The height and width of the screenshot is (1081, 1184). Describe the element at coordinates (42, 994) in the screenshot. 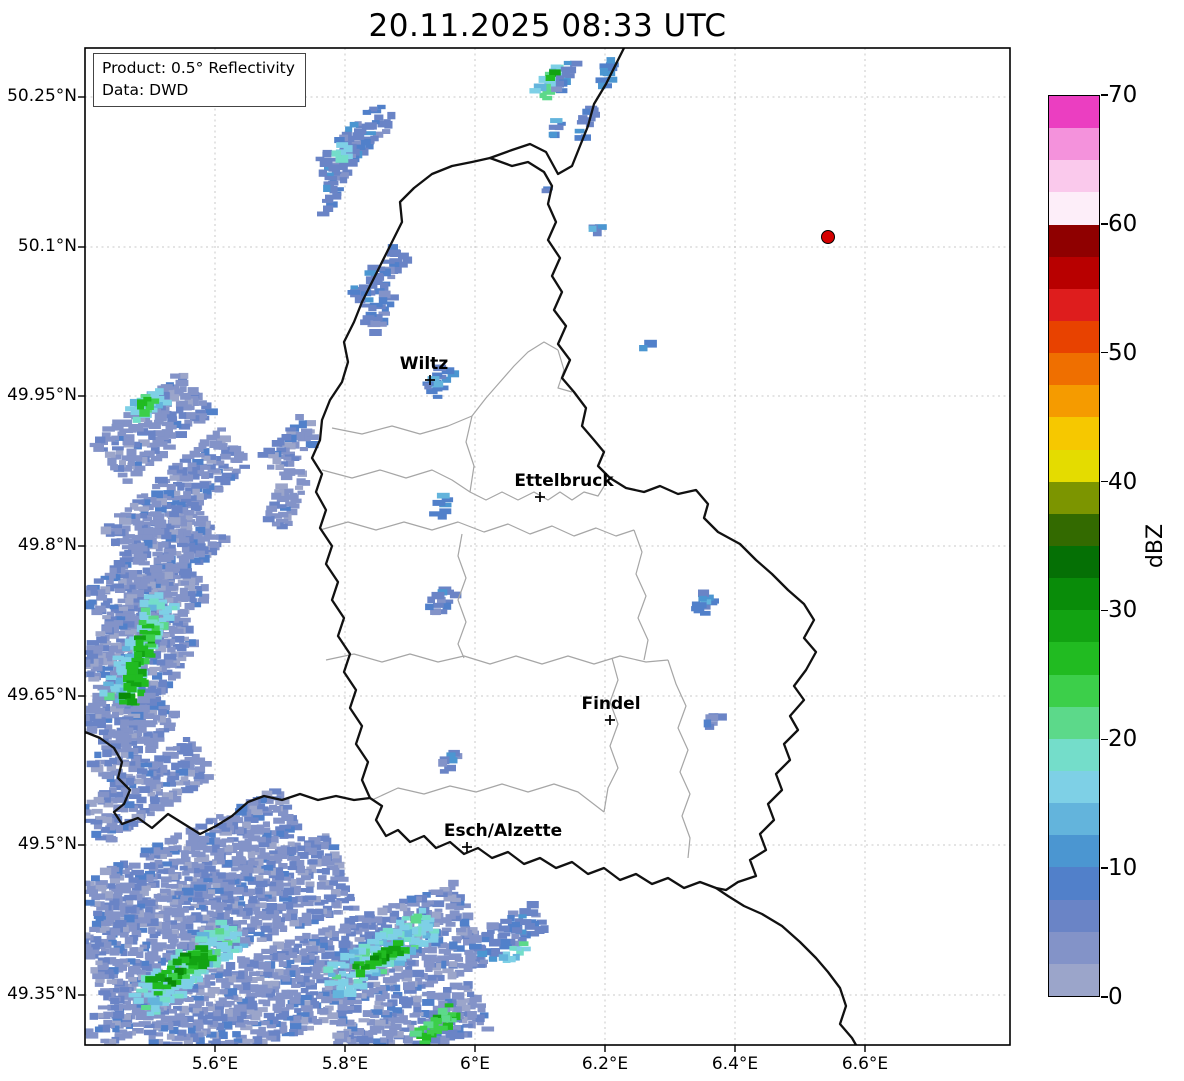

I see `lat-tick-label: 49.35°N` at that location.